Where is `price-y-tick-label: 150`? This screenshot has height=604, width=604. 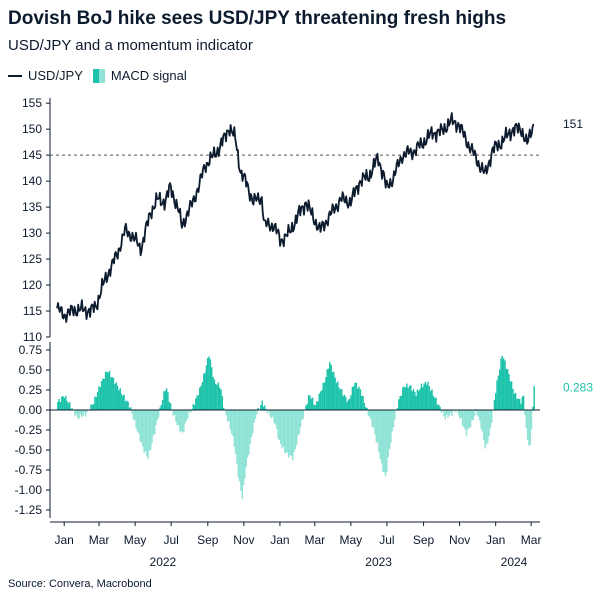 price-y-tick-label: 150 is located at coordinates (32, 129).